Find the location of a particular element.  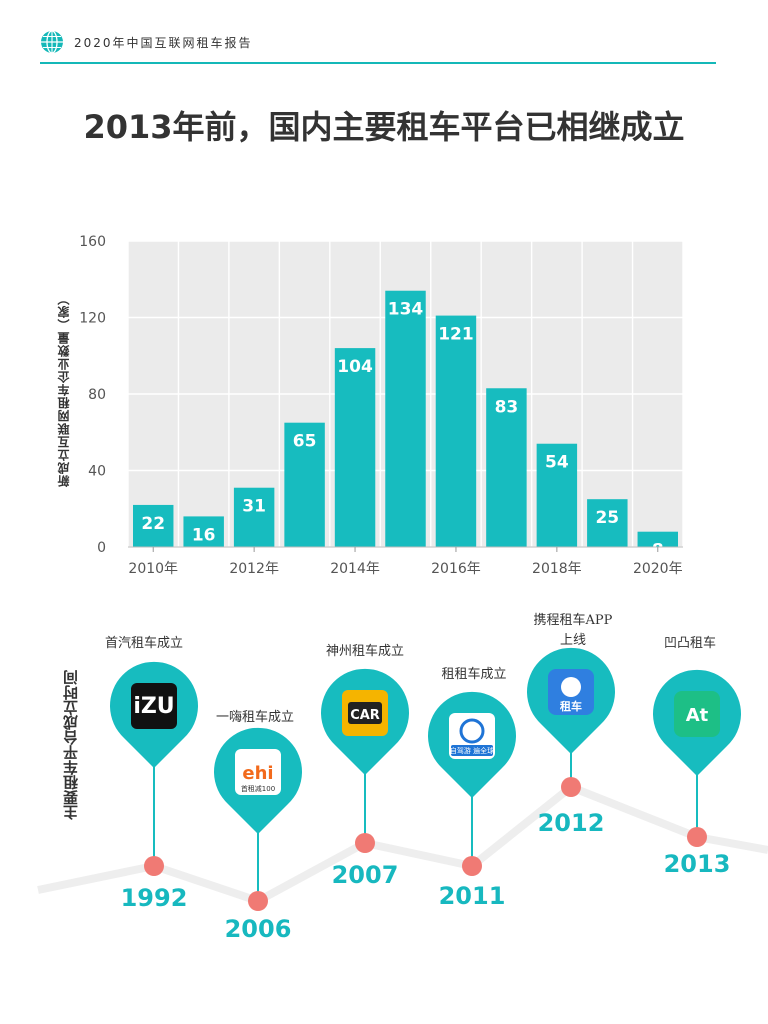

logo-text: 租车 is located at coordinates (571, 706).